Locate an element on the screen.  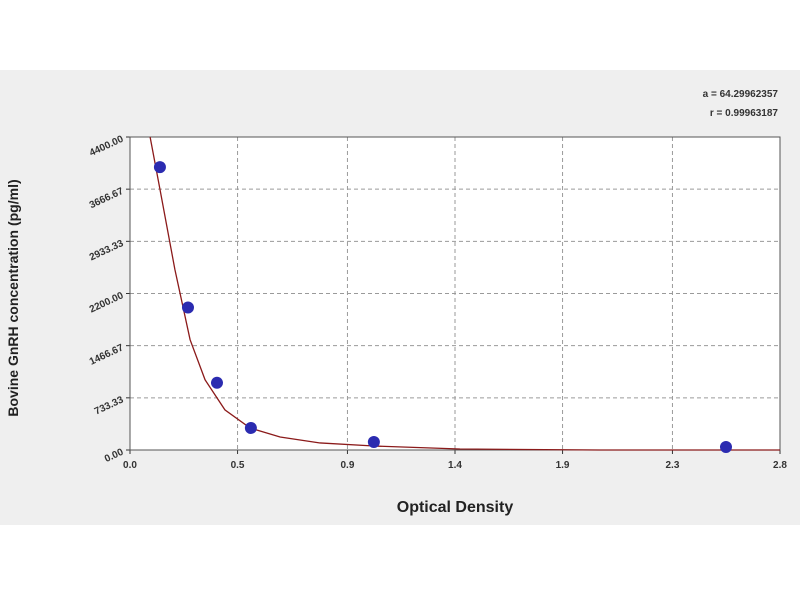
annotation: r = 0.99963187 is located at coordinates (744, 113).